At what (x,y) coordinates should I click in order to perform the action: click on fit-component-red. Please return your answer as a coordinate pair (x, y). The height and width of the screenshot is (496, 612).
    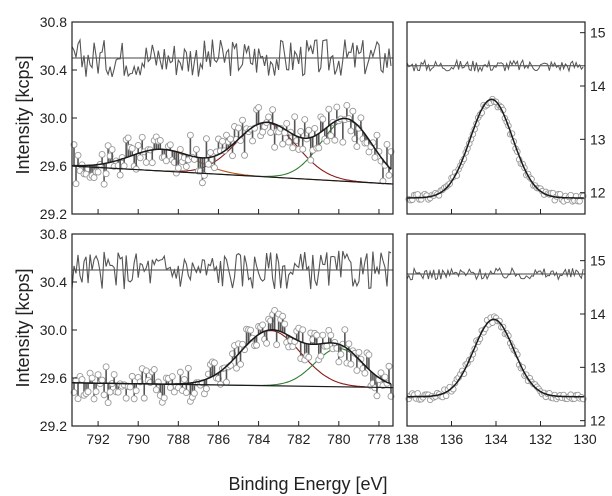
    Looking at the image, I should click on (232, 359).